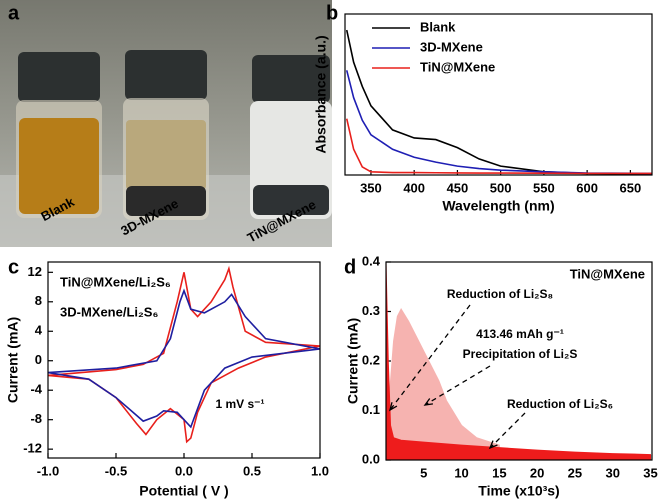 Image resolution: width=661 pixels, height=503 pixels. What do you see at coordinates (115, 281) in the screenshot?
I see `legend-label: TiN@MXene/Li₂S₆` at bounding box center [115, 281].